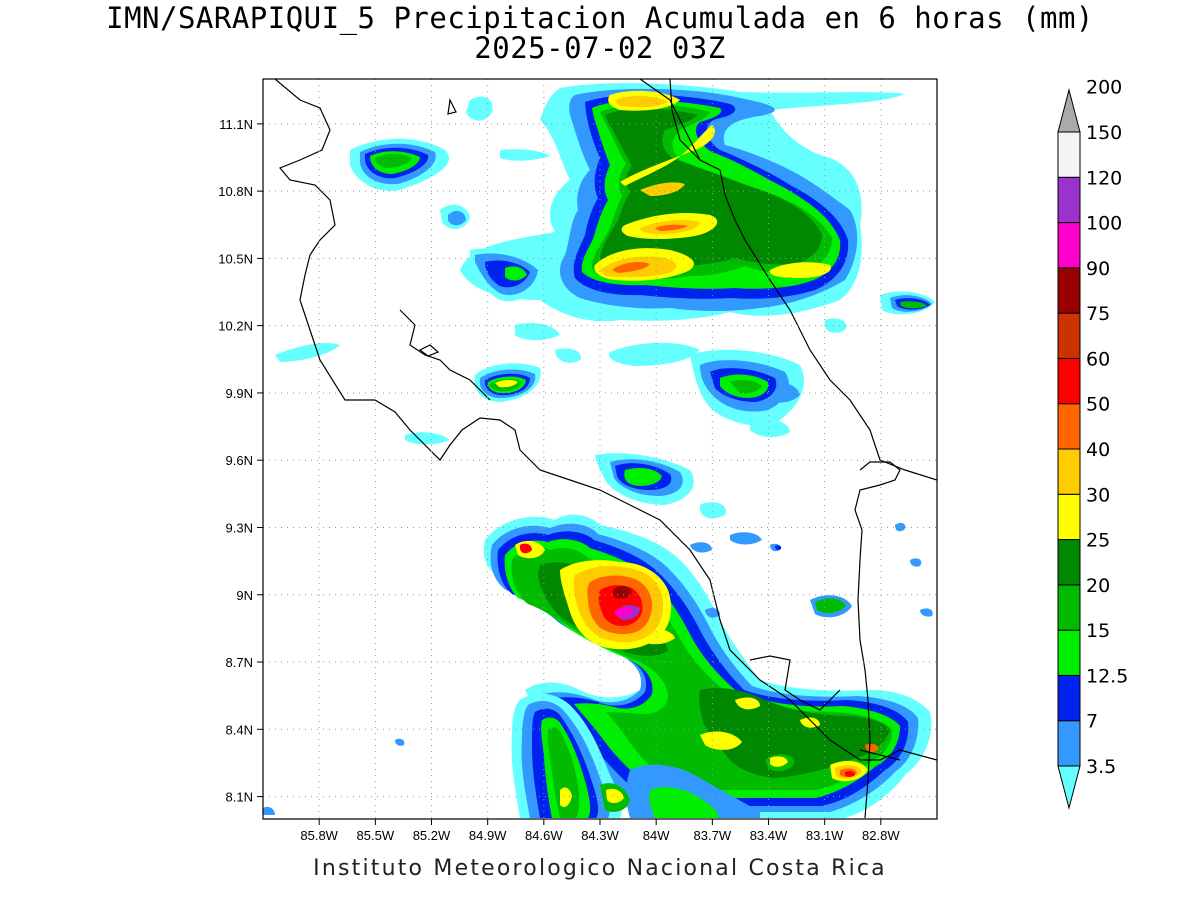  Describe the element at coordinates (713, 835) in the screenshot. I see `lon-tick-label: 83.7W` at that location.